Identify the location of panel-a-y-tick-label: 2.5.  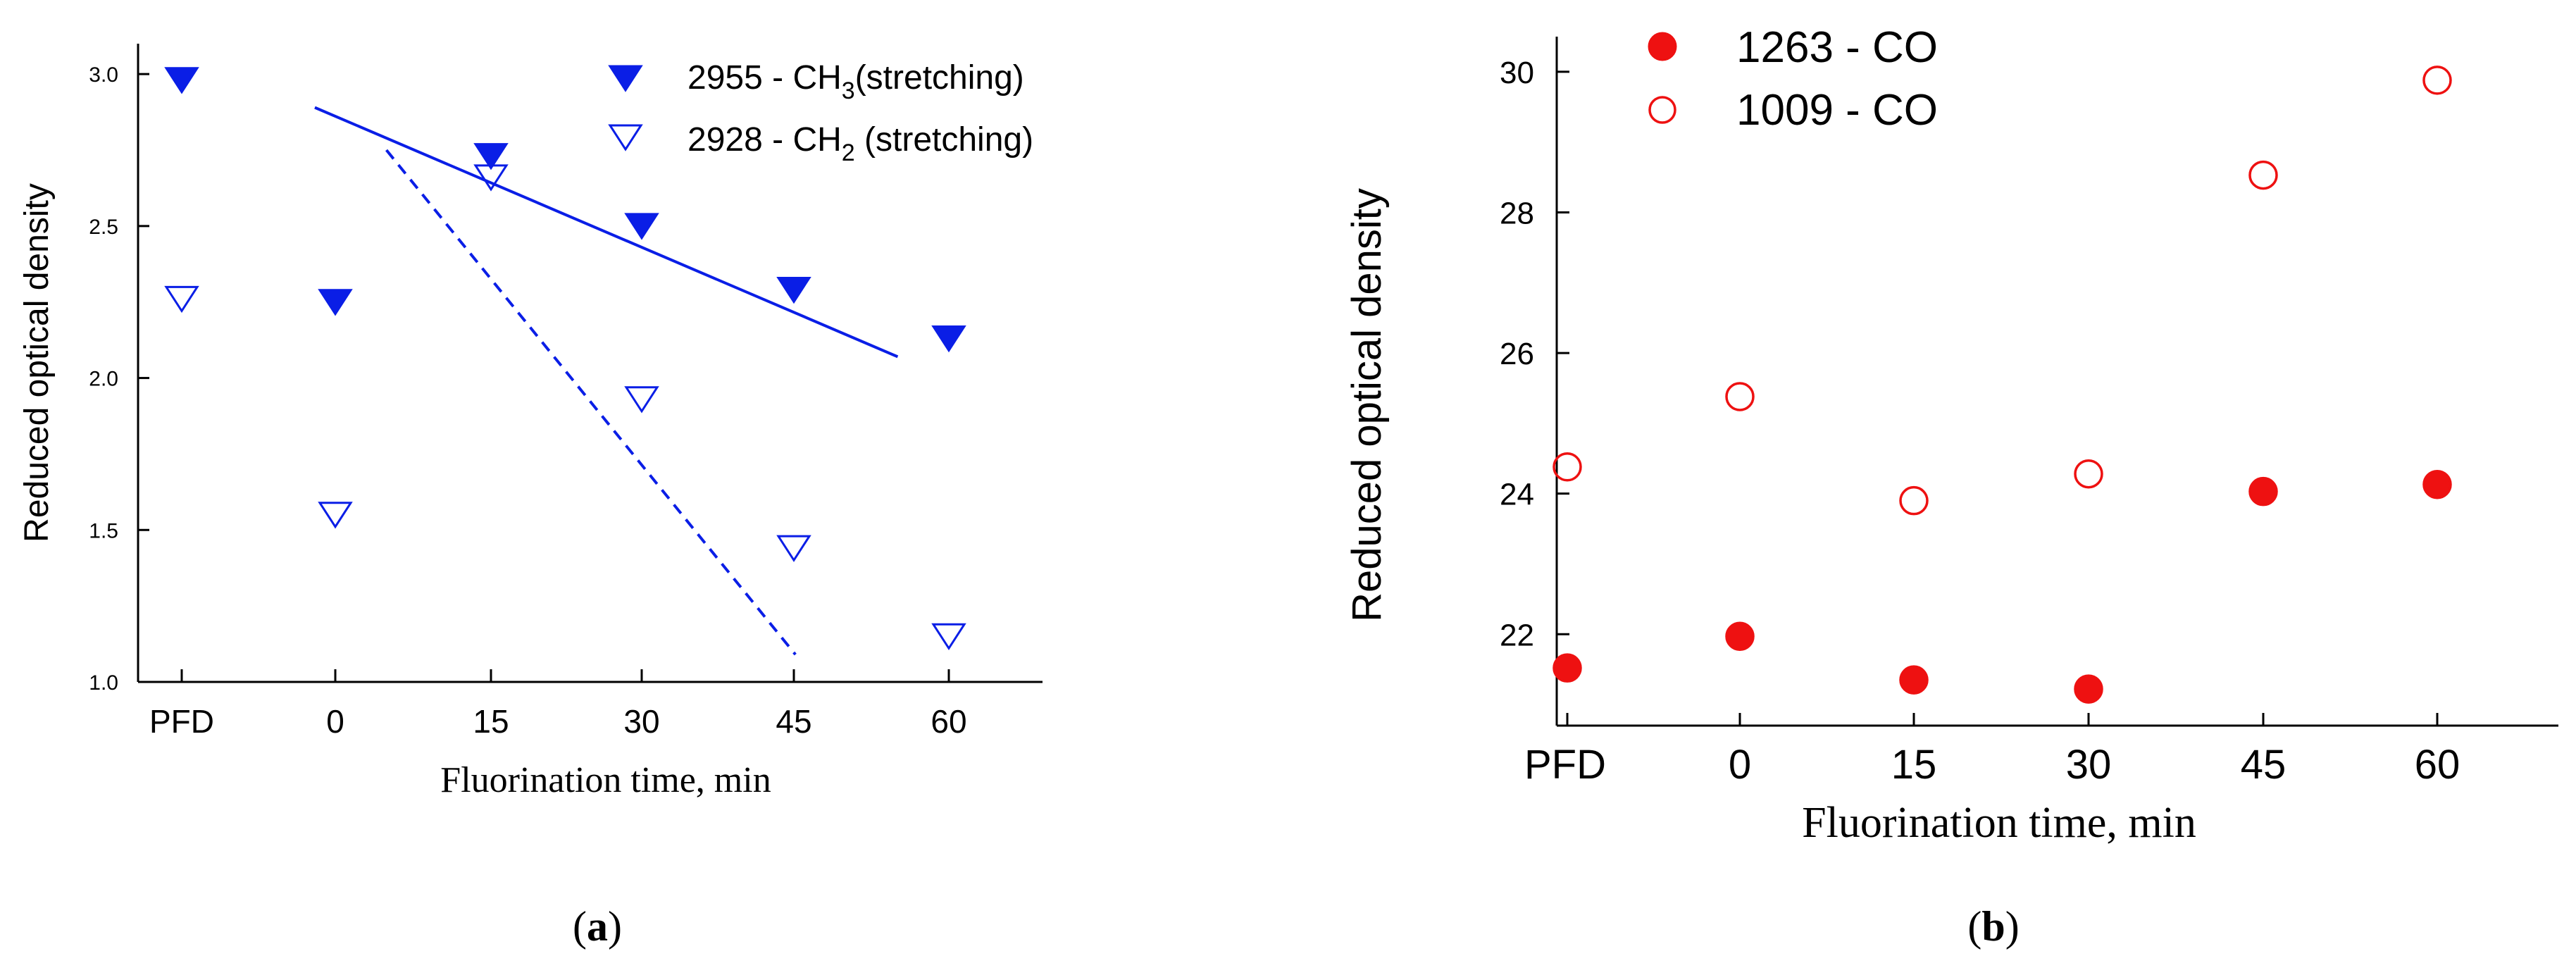
(103, 227).